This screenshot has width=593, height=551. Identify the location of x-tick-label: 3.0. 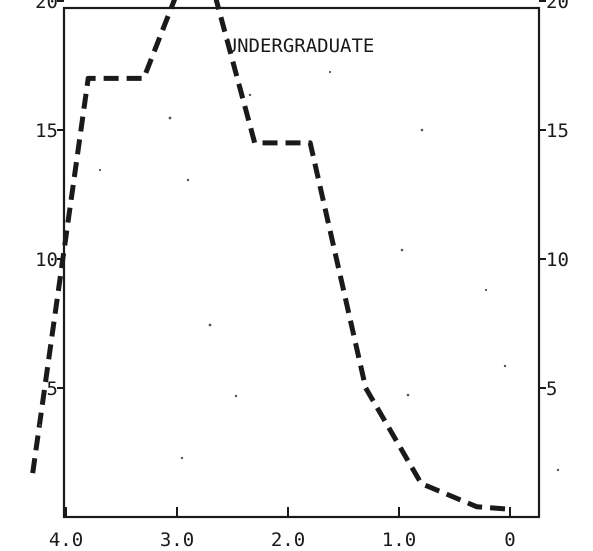
(177, 540).